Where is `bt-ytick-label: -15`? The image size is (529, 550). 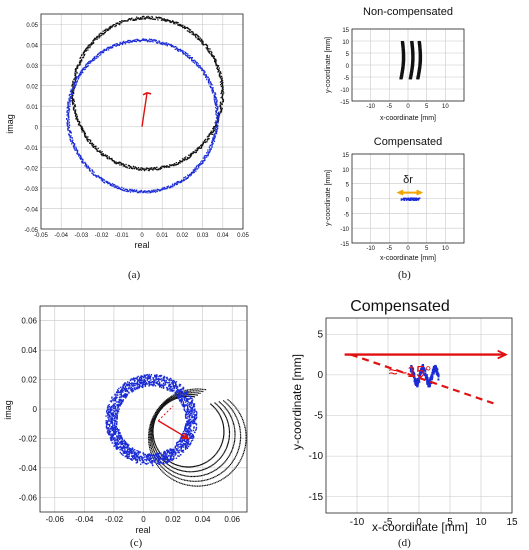
bt-ytick-label: -15 is located at coordinates (344, 103).